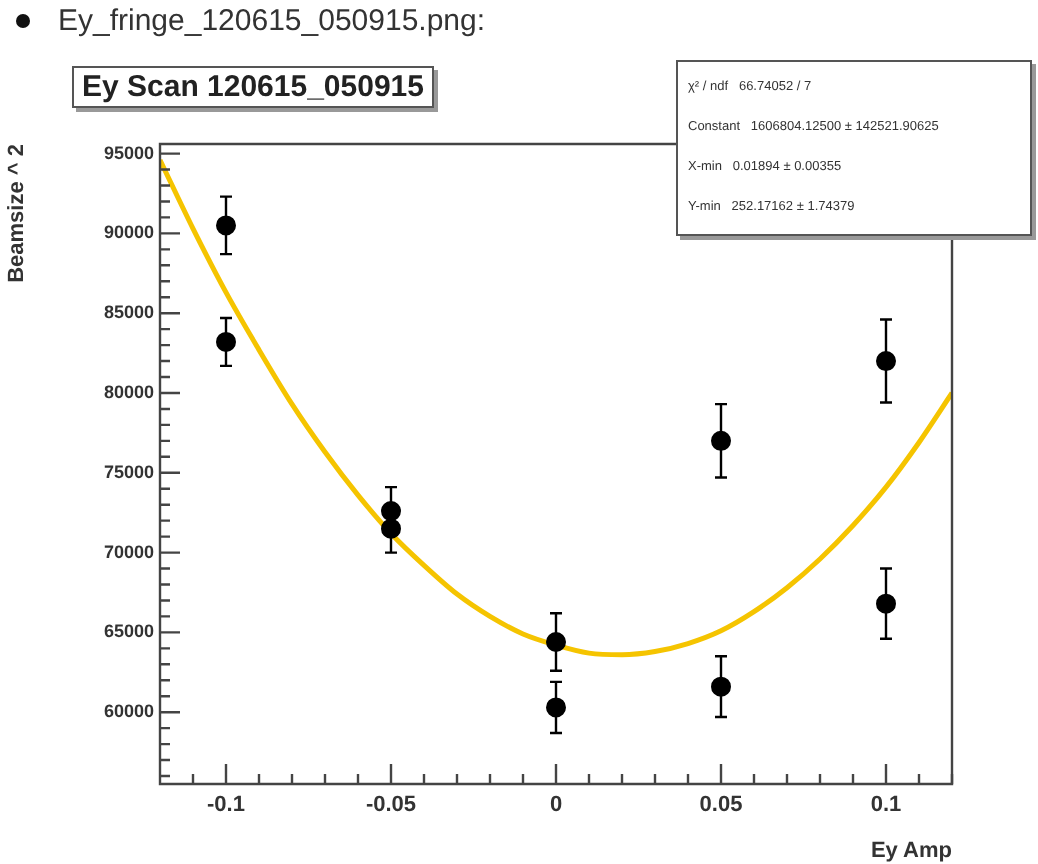 Image resolution: width=1038 pixels, height=864 pixels. Describe the element at coordinates (272, 21) in the screenshot. I see `text: Ey_fringe_120615_050915.png:` at that location.